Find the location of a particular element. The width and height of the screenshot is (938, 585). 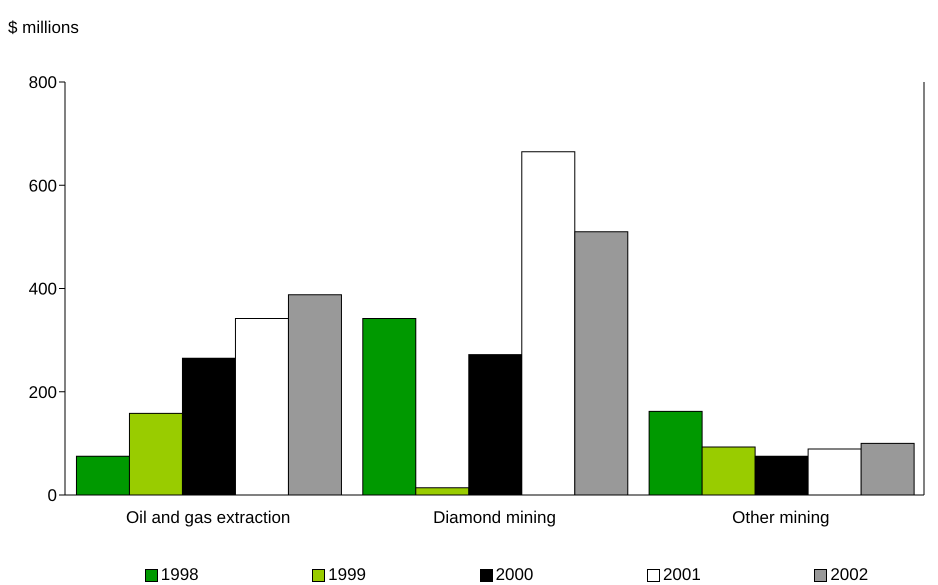

y-axis-title: $ millions is located at coordinates (44, 28).